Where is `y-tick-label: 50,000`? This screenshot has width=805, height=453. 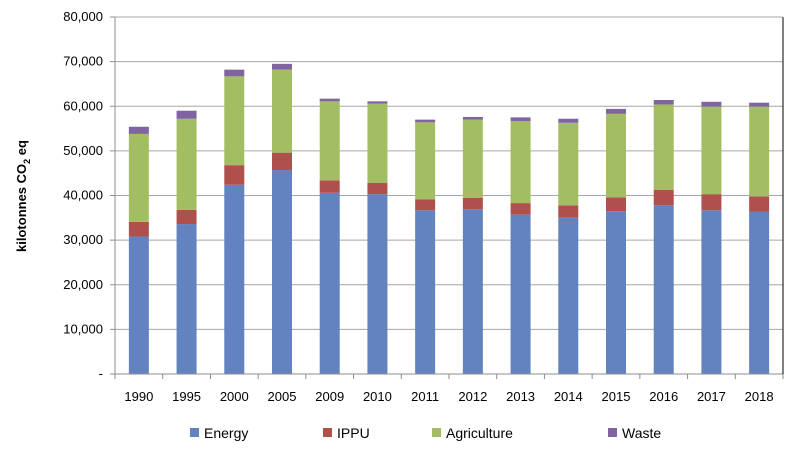 y-tick-label: 50,000 is located at coordinates (83, 150).